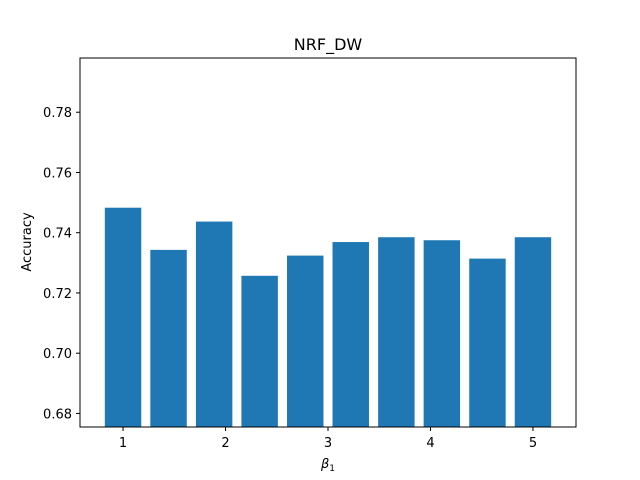 The image size is (640, 480). I want to click on chart-title: NRF_DW, so click(328, 45).